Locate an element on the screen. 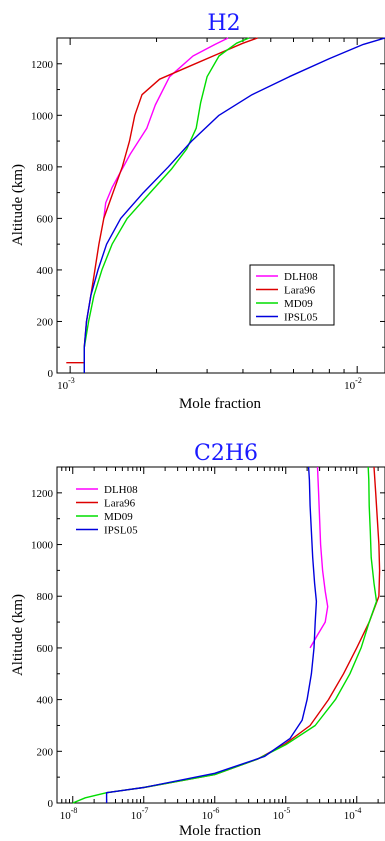 This screenshot has height=841, width=385. h2-x-axis-label: Mole fraction is located at coordinates (220, 404).